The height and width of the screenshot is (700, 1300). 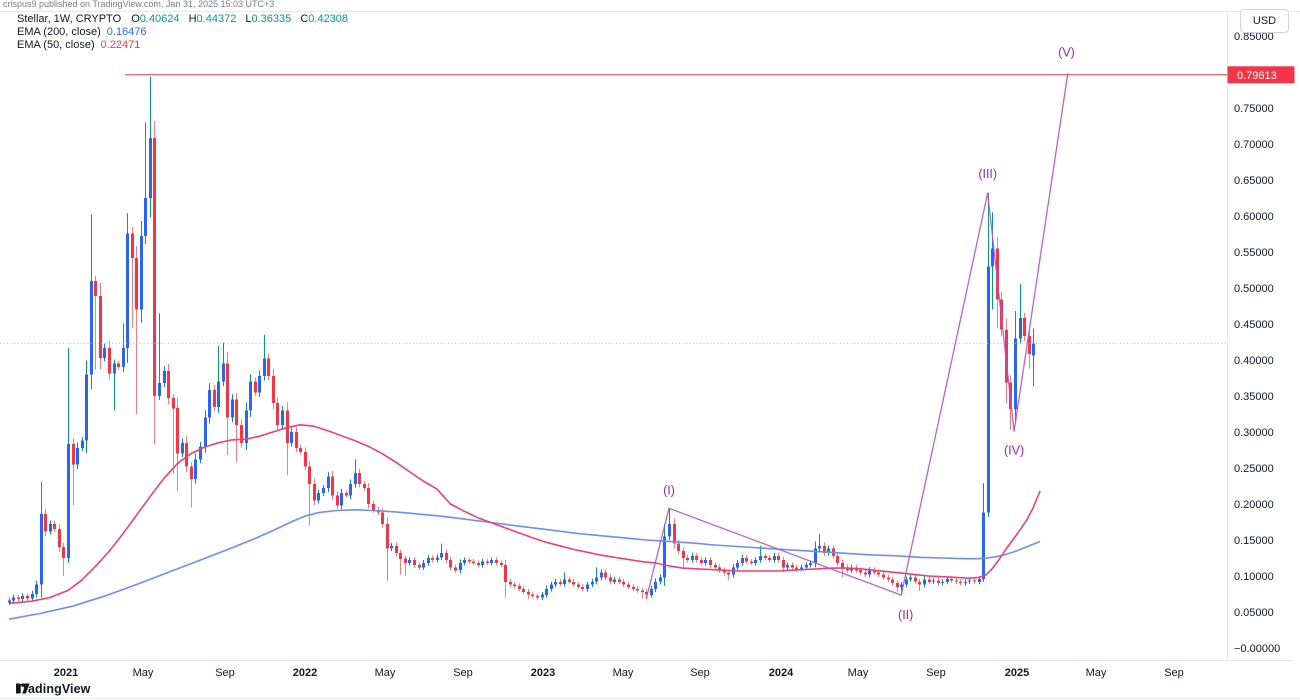 What do you see at coordinates (120, 45) in the screenshot?
I see `ema50-value: 0.22471` at bounding box center [120, 45].